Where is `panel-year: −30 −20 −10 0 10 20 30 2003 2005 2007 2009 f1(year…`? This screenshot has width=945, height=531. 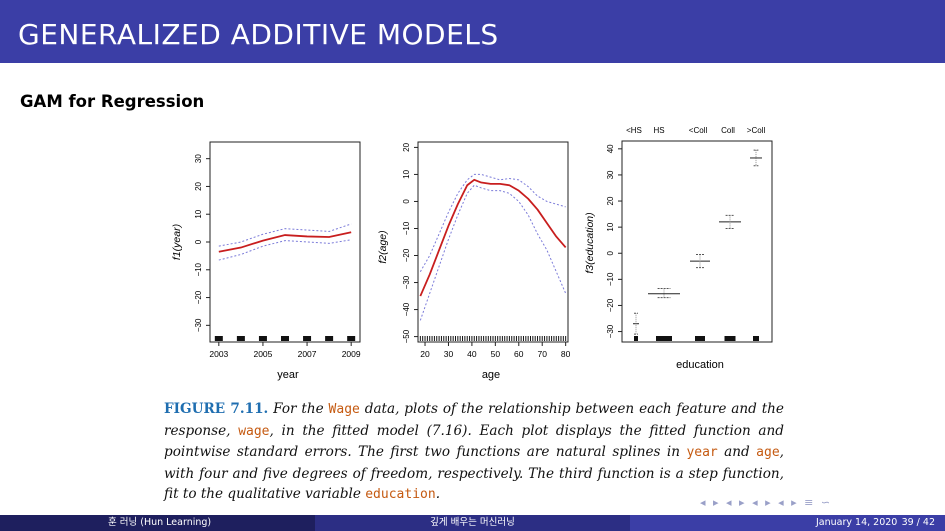 panel-year: −30 −20 −10 0 10 20 30 2003 2005 2007 2009 f1(year… is located at coordinates (266, 261).